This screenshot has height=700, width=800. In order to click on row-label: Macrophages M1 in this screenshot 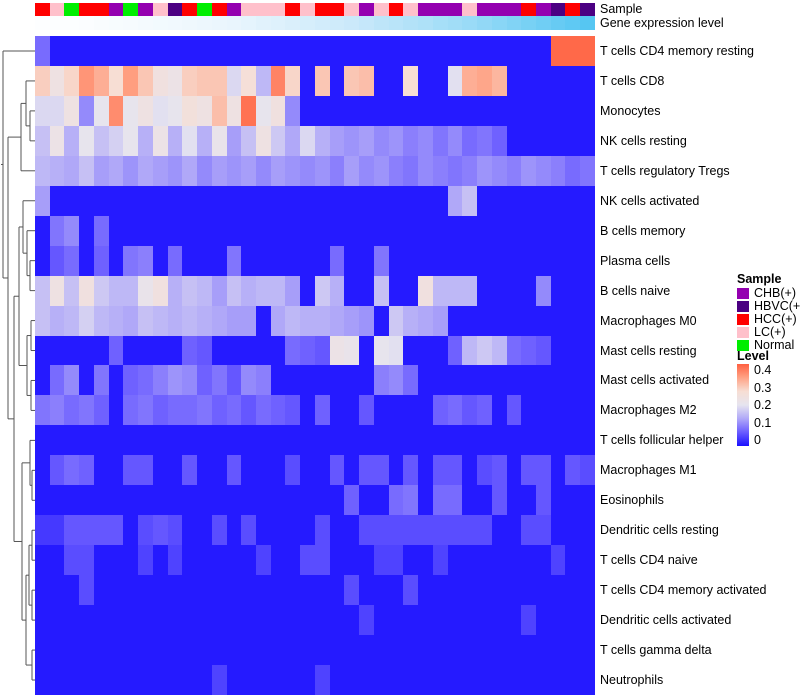, I will do `click(648, 470)`.